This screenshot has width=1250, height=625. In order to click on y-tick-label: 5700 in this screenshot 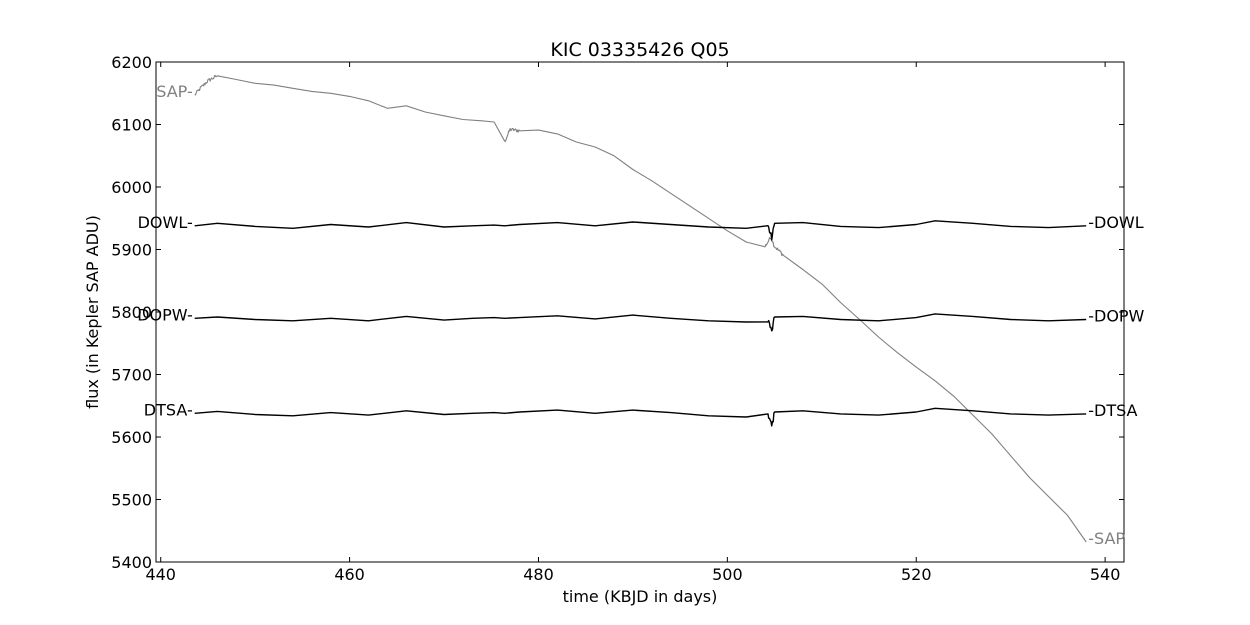, I will do `click(131, 375)`.